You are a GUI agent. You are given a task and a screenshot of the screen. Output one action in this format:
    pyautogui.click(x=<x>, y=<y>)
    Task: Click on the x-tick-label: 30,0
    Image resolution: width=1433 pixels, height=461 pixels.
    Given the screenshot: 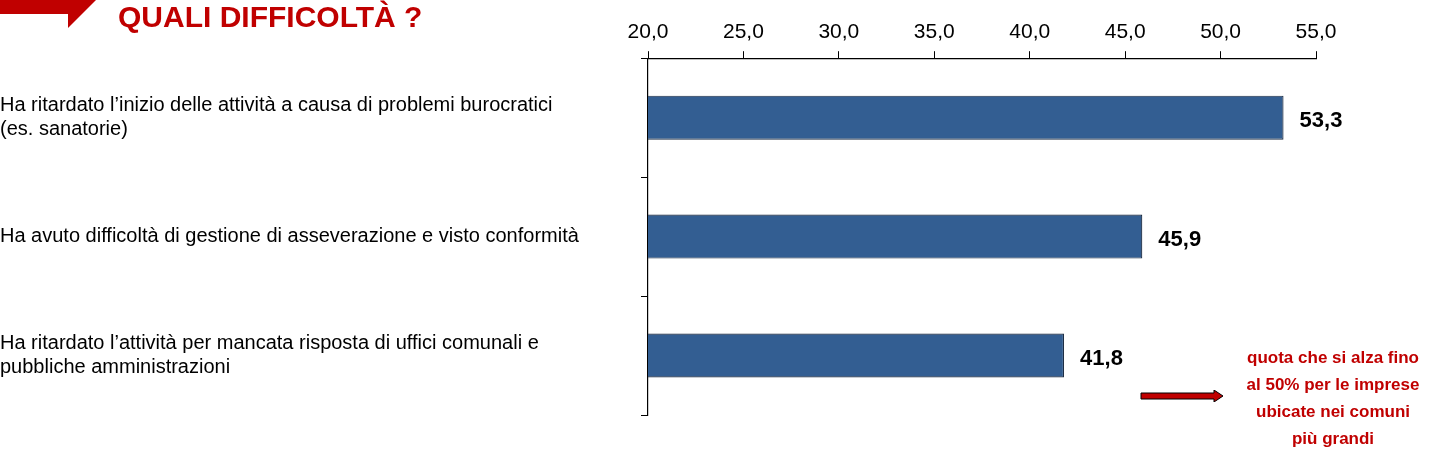 What is the action you would take?
    pyautogui.click(x=839, y=31)
    